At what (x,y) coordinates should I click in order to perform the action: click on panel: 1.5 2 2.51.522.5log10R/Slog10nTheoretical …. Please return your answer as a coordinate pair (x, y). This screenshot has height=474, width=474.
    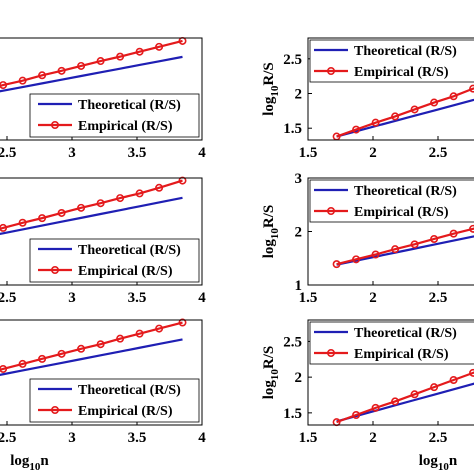
    Looking at the image, I should click on (367, 396).